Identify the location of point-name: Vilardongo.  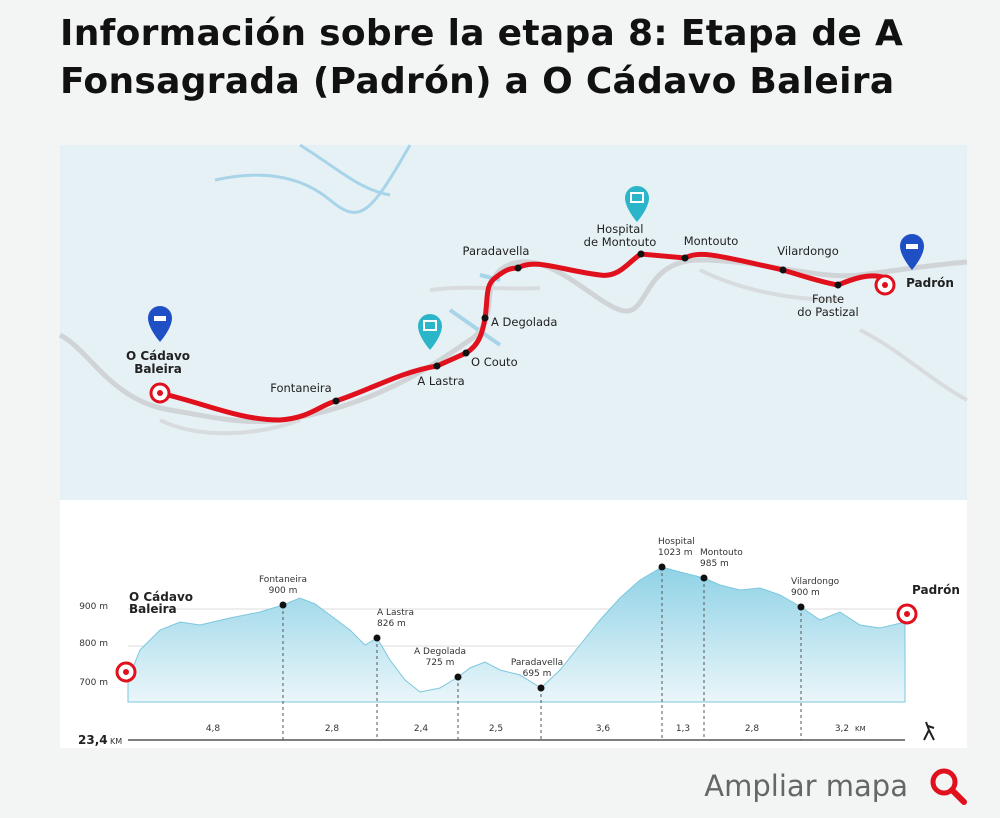
(815, 582).